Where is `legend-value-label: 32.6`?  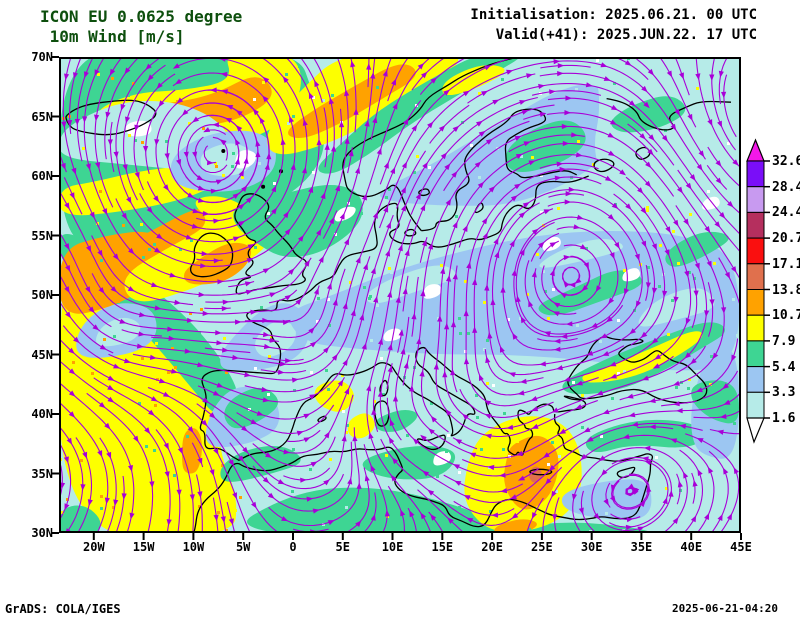 legend-value-label: 32.6 is located at coordinates (786, 161).